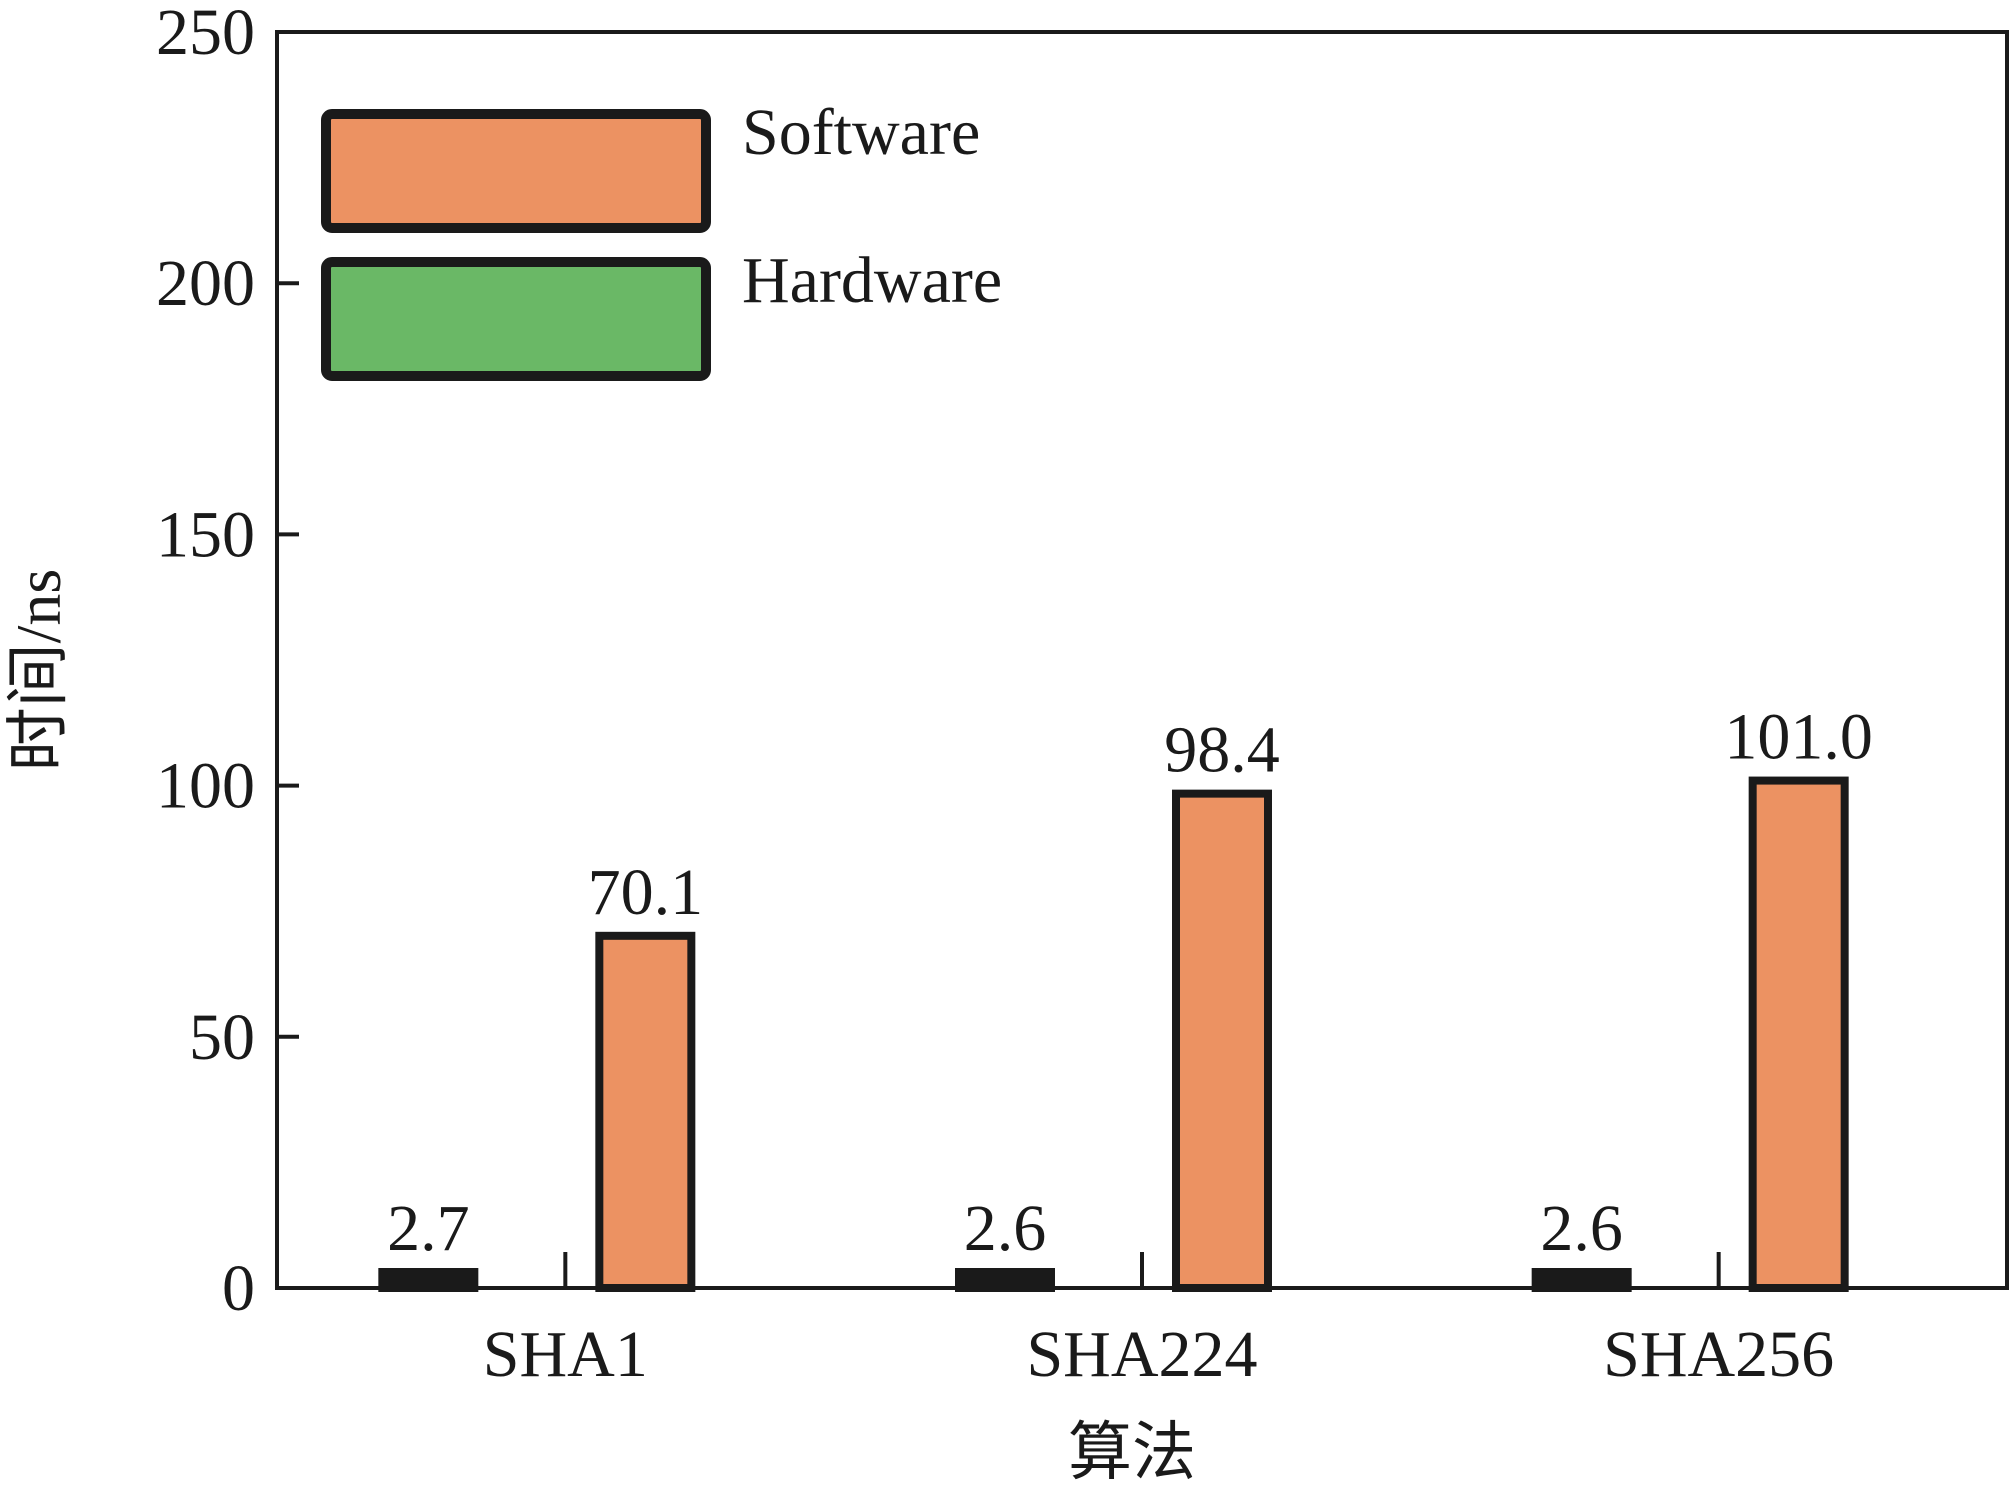 The image size is (2015, 1487). What do you see at coordinates (428, 1280) in the screenshot?
I see `bar-hardware-sha1` at bounding box center [428, 1280].